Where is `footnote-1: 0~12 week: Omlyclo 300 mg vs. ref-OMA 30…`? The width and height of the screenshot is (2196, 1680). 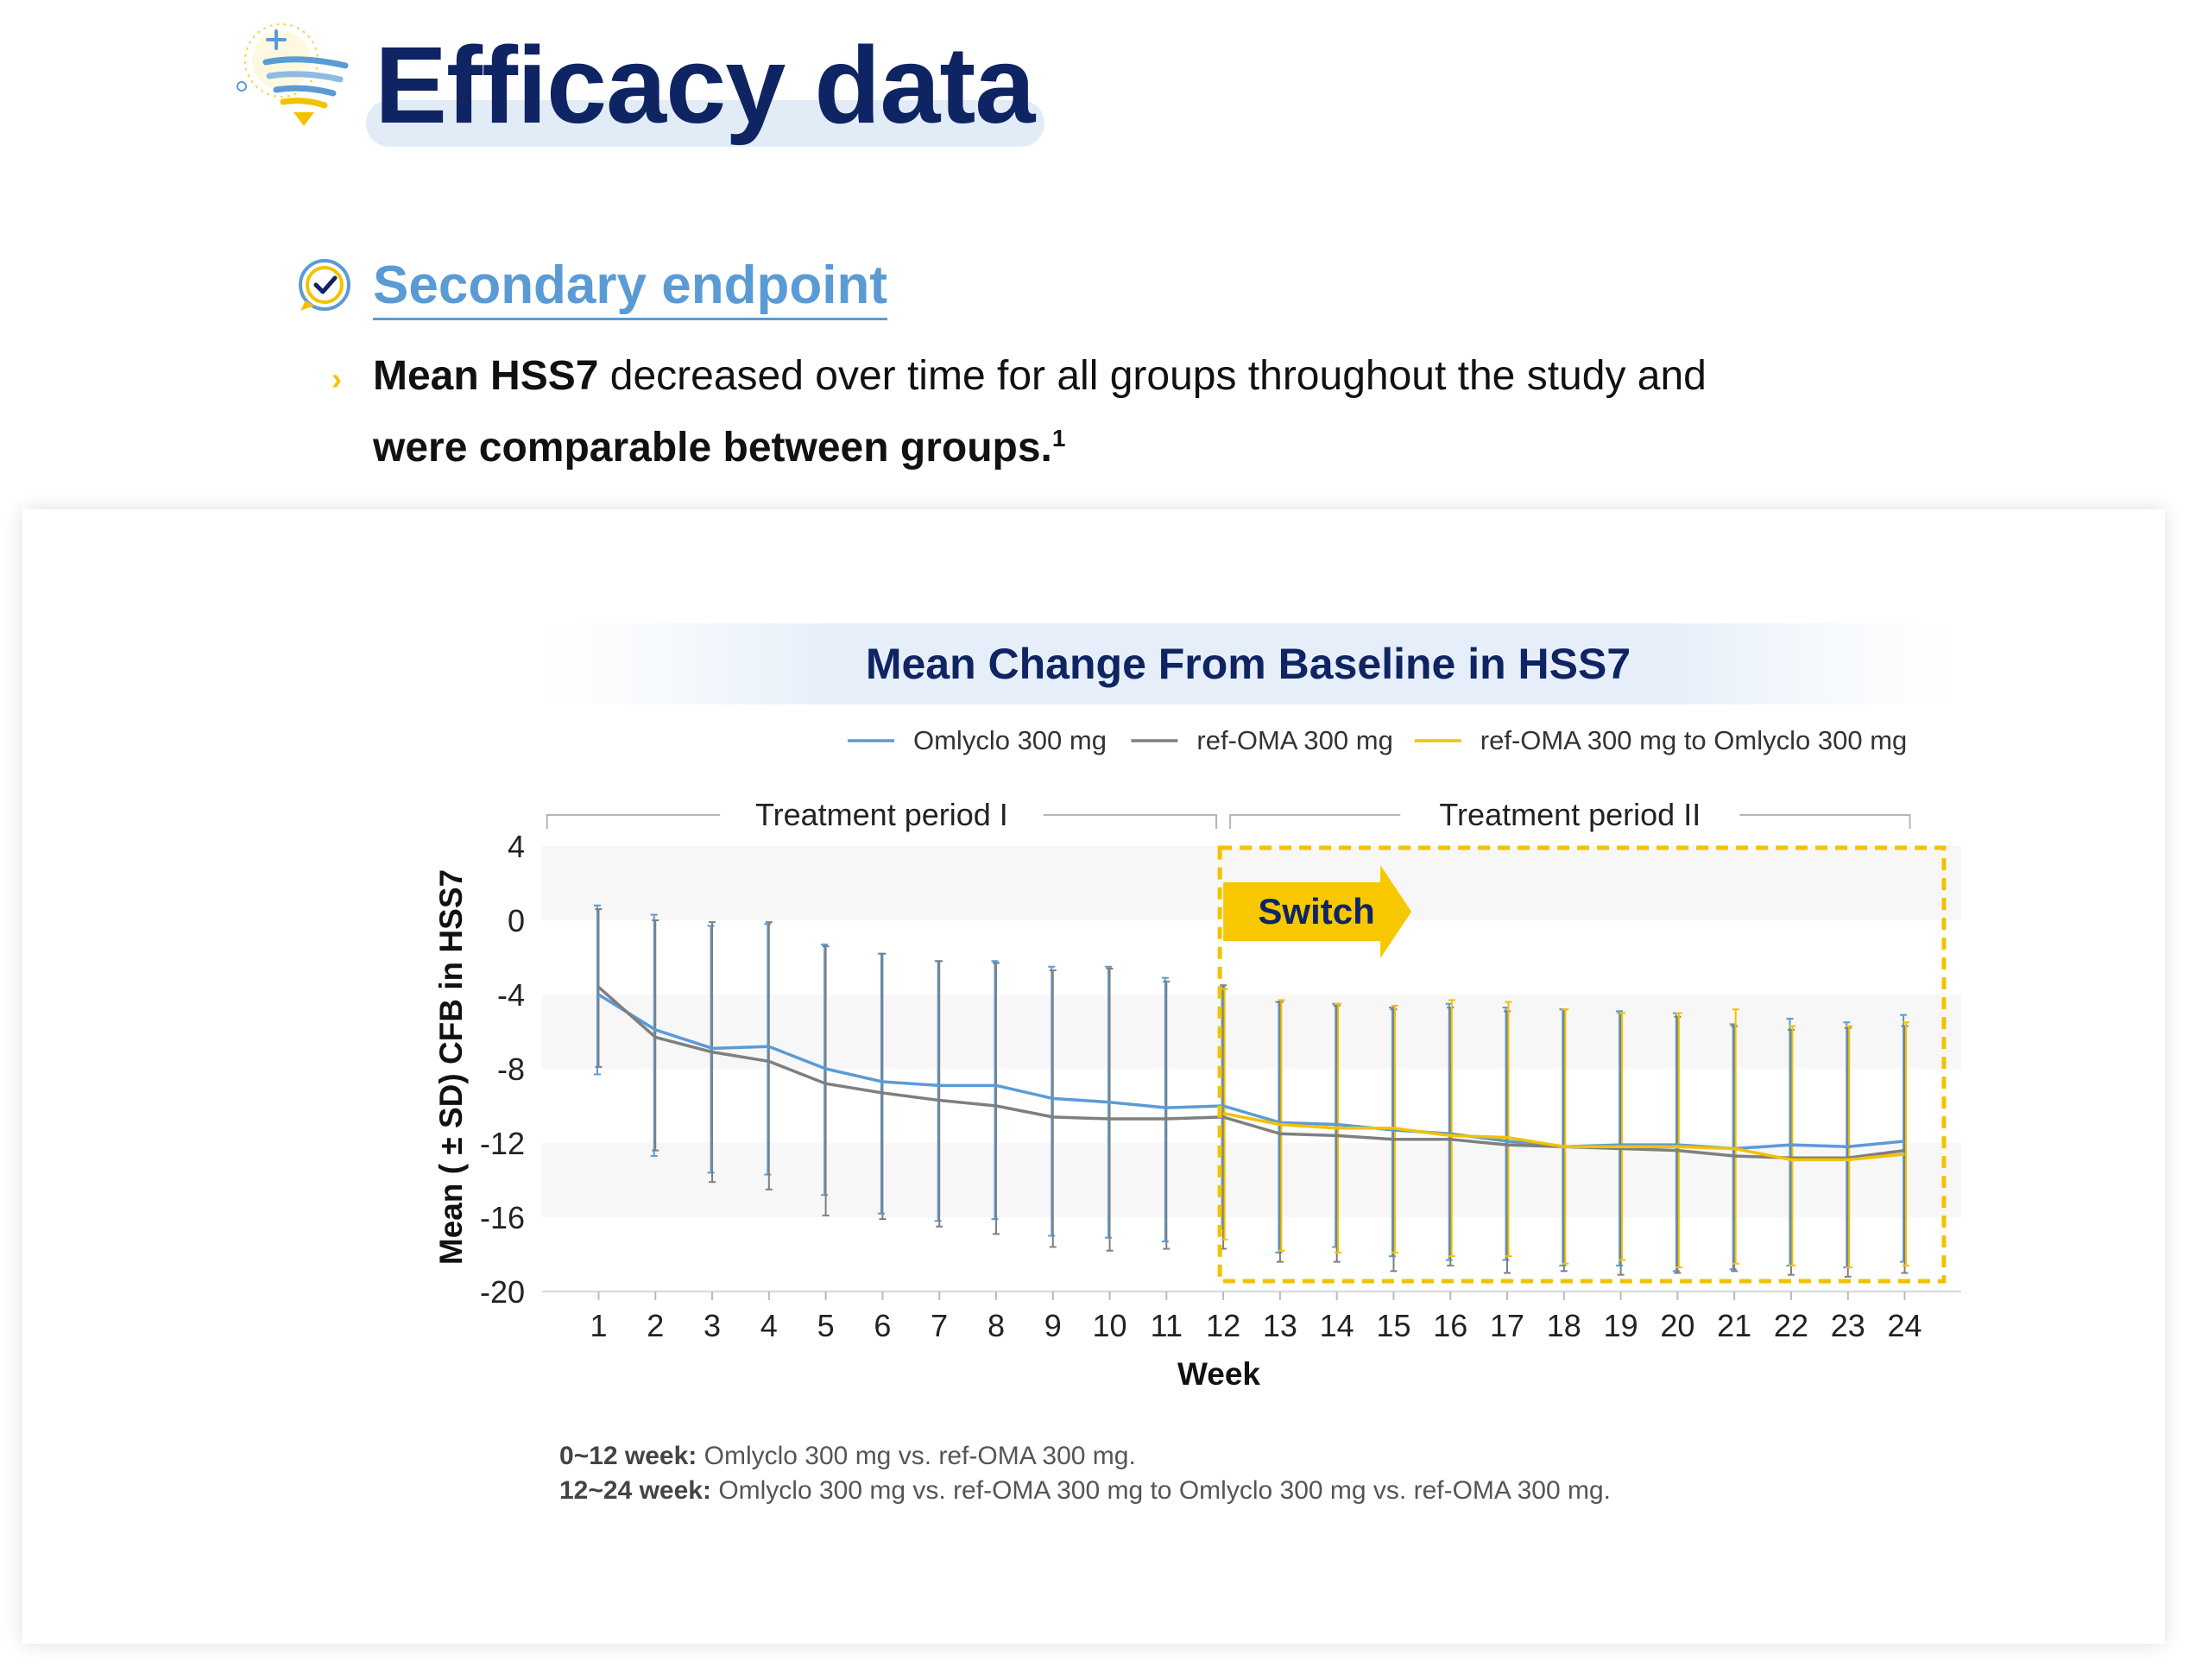
footnote-1: 0~12 week: Omlyclo 300 mg vs. ref-OMA 30… is located at coordinates (847, 1456).